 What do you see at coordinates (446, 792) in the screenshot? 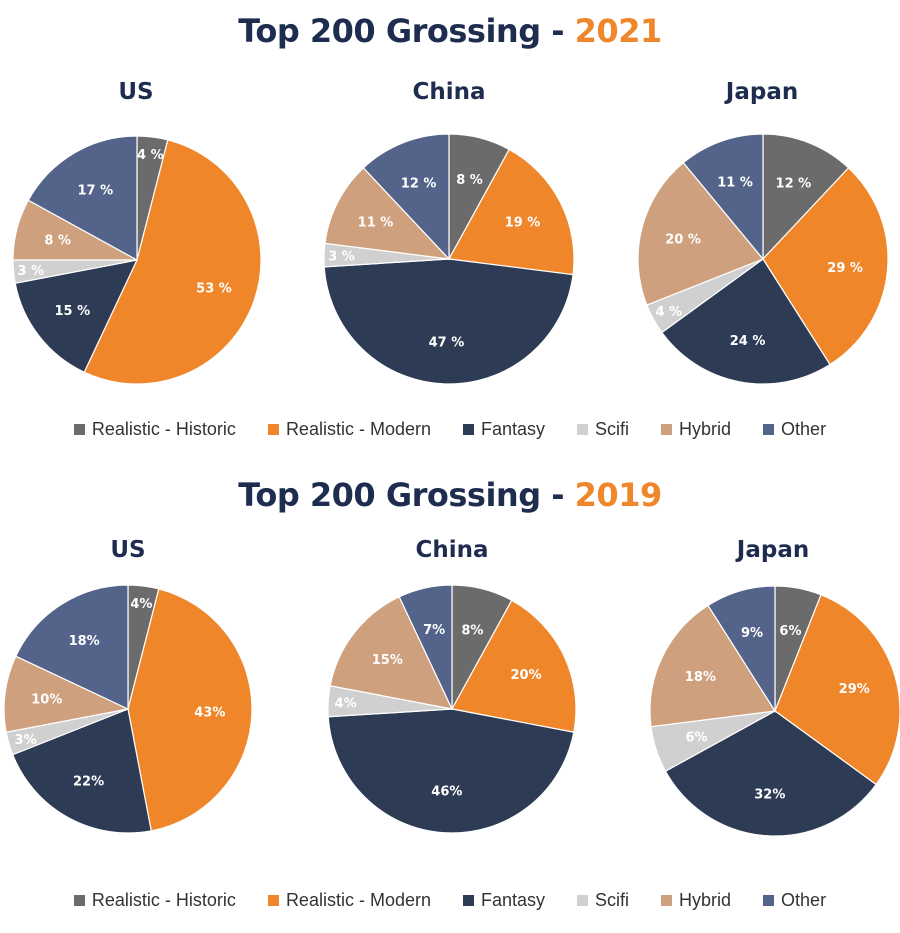
I see `pie-data-label: 46%` at bounding box center [446, 792].